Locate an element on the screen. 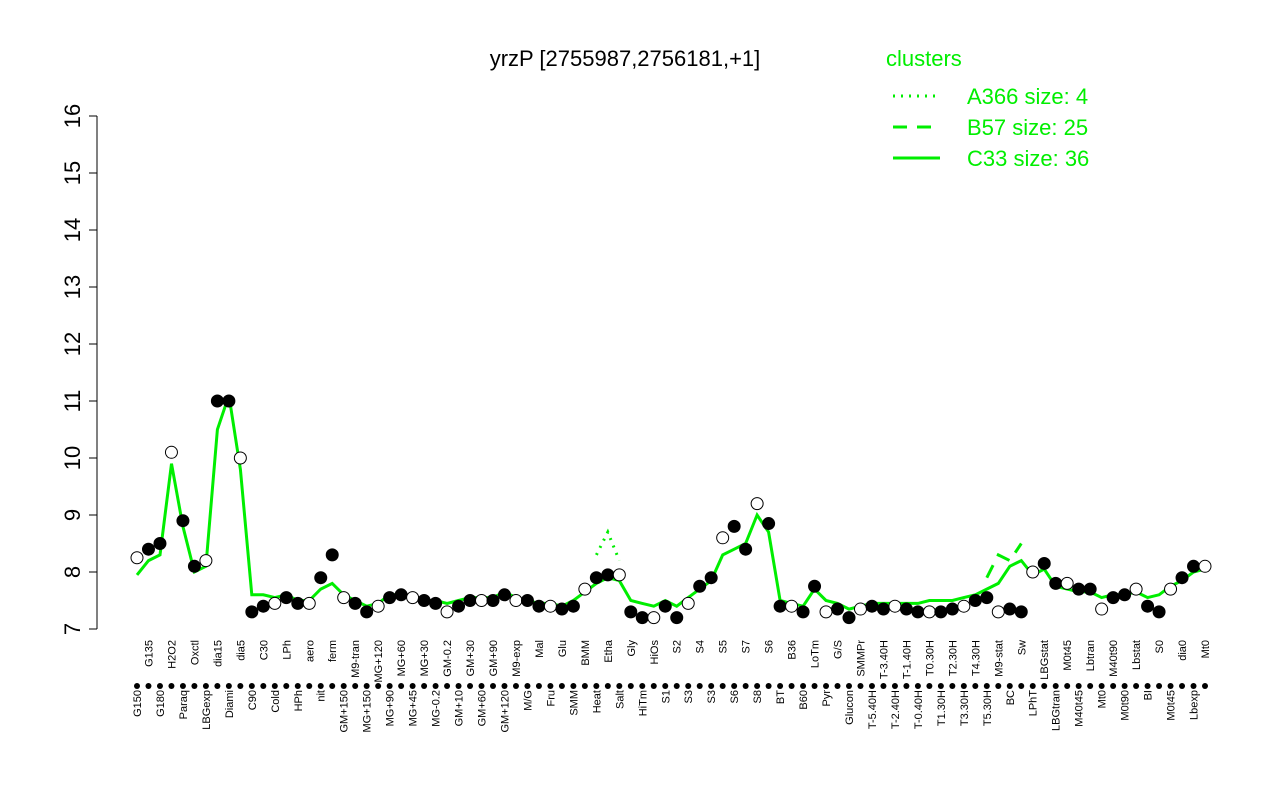  x-tick-label: Fru is located at coordinates (551, 698).